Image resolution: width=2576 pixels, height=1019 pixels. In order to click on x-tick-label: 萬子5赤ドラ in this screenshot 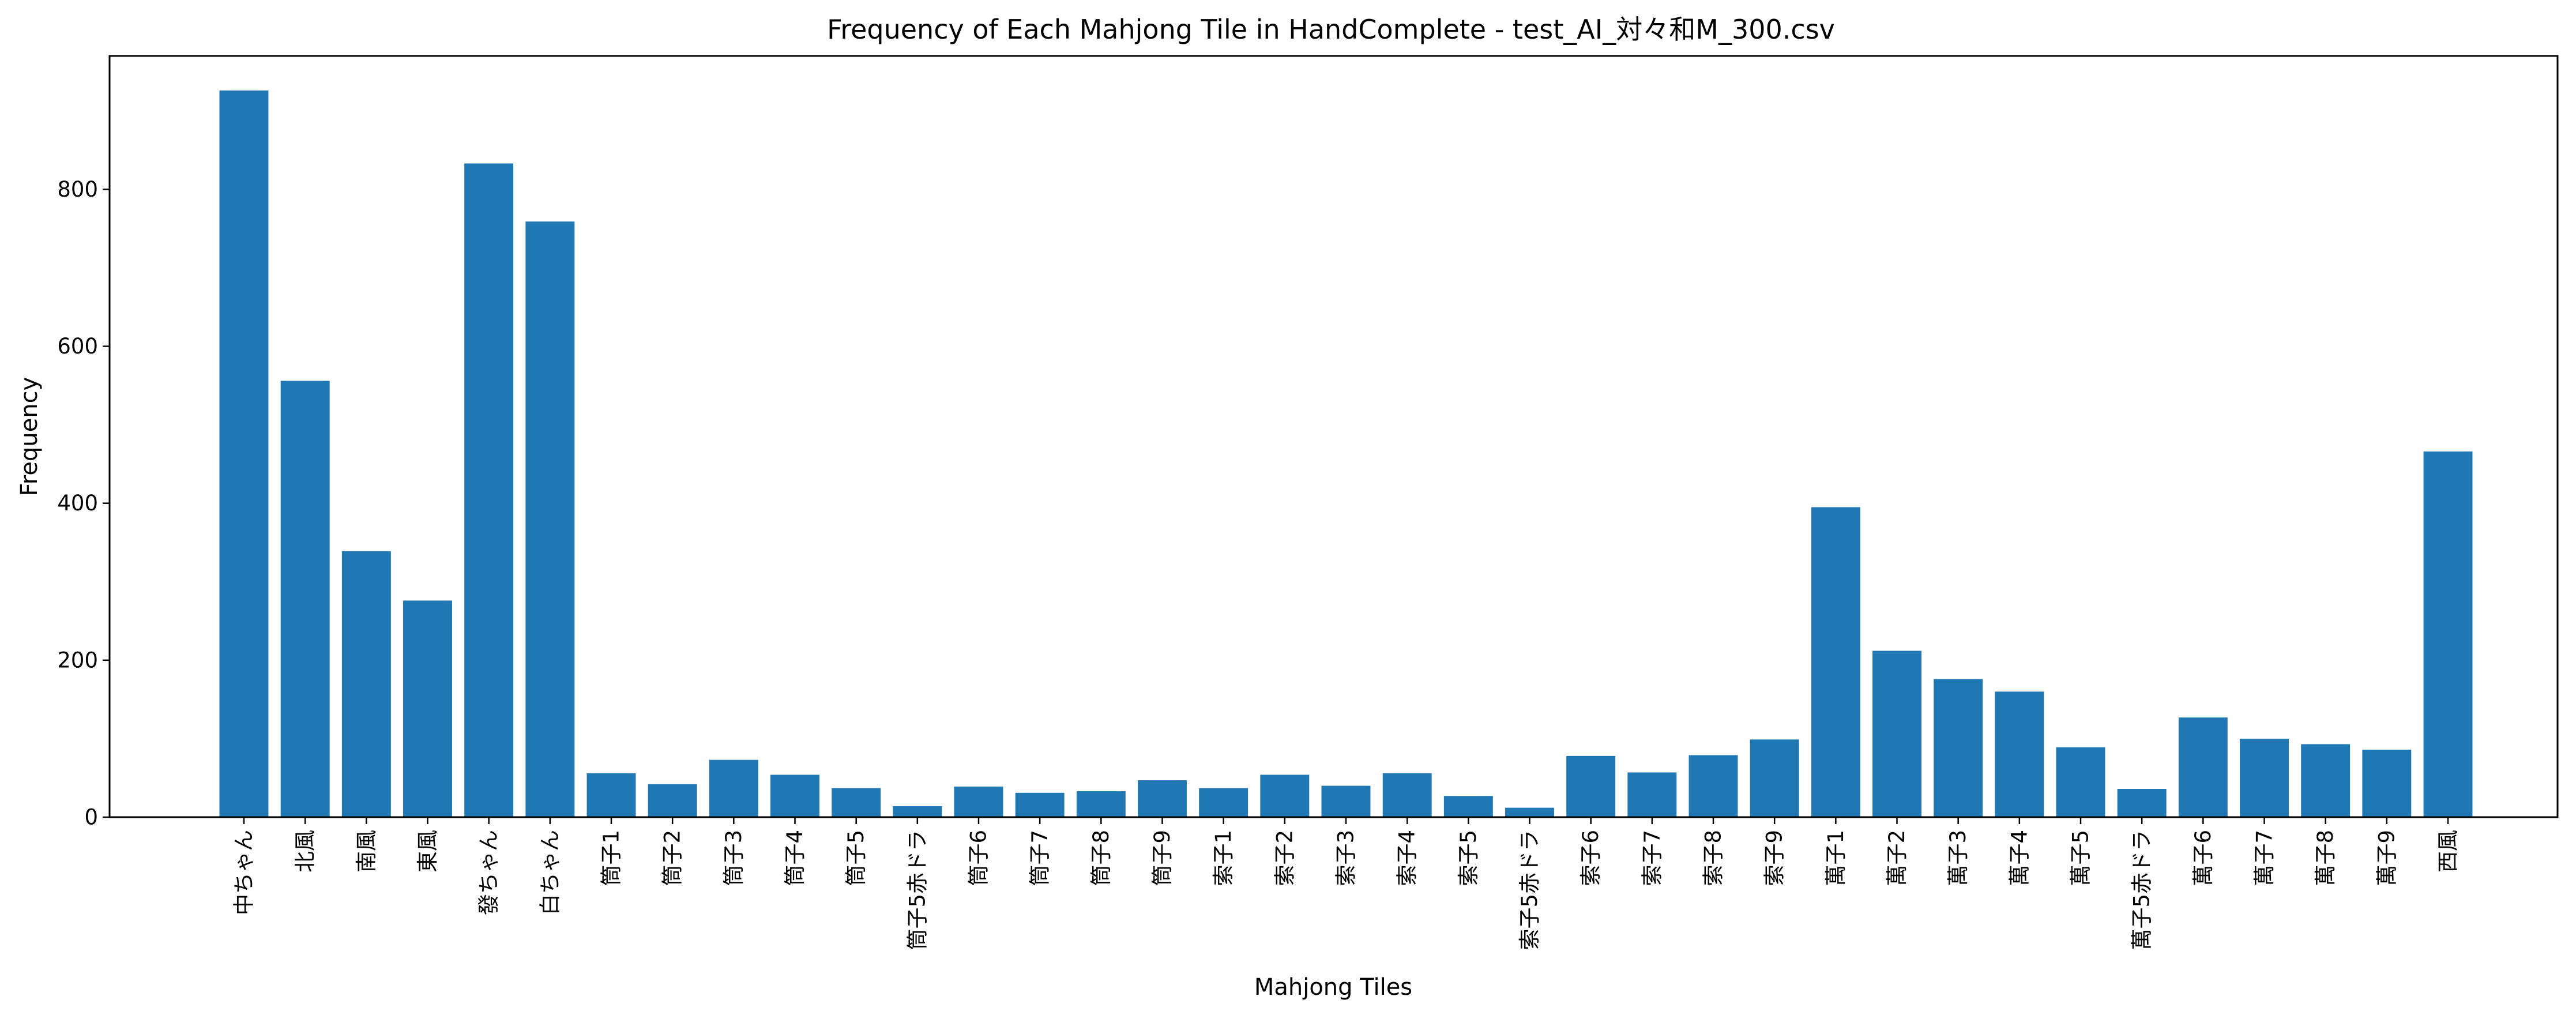, I will do `click(2142, 890)`.